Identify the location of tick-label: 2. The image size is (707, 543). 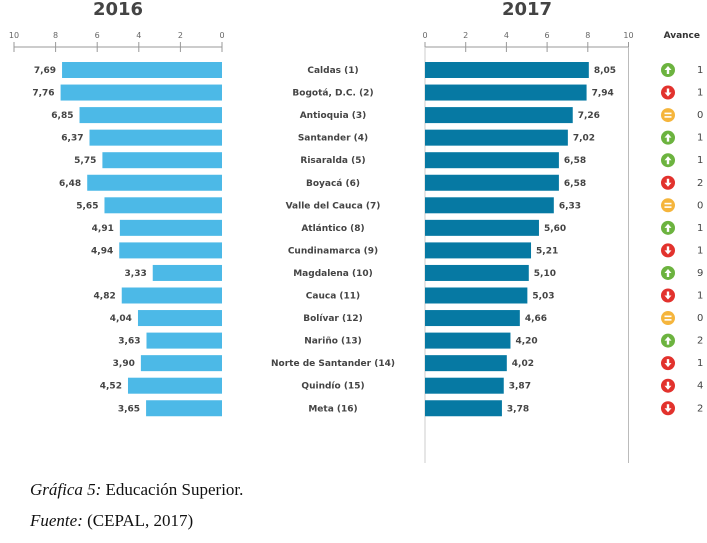
(465, 35).